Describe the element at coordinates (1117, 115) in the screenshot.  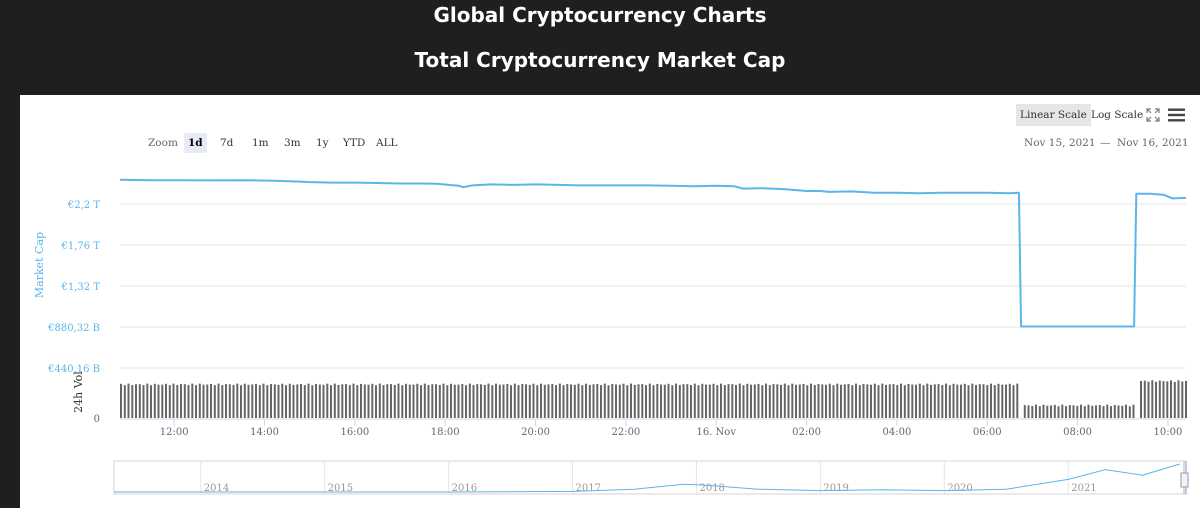
I see `log-scale-button: Log Scale` at that location.